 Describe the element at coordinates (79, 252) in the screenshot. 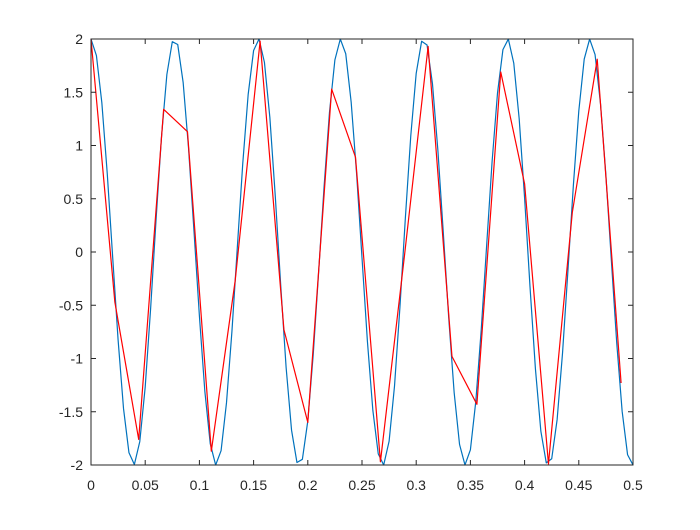

I see `y-tick-label: 0` at that location.